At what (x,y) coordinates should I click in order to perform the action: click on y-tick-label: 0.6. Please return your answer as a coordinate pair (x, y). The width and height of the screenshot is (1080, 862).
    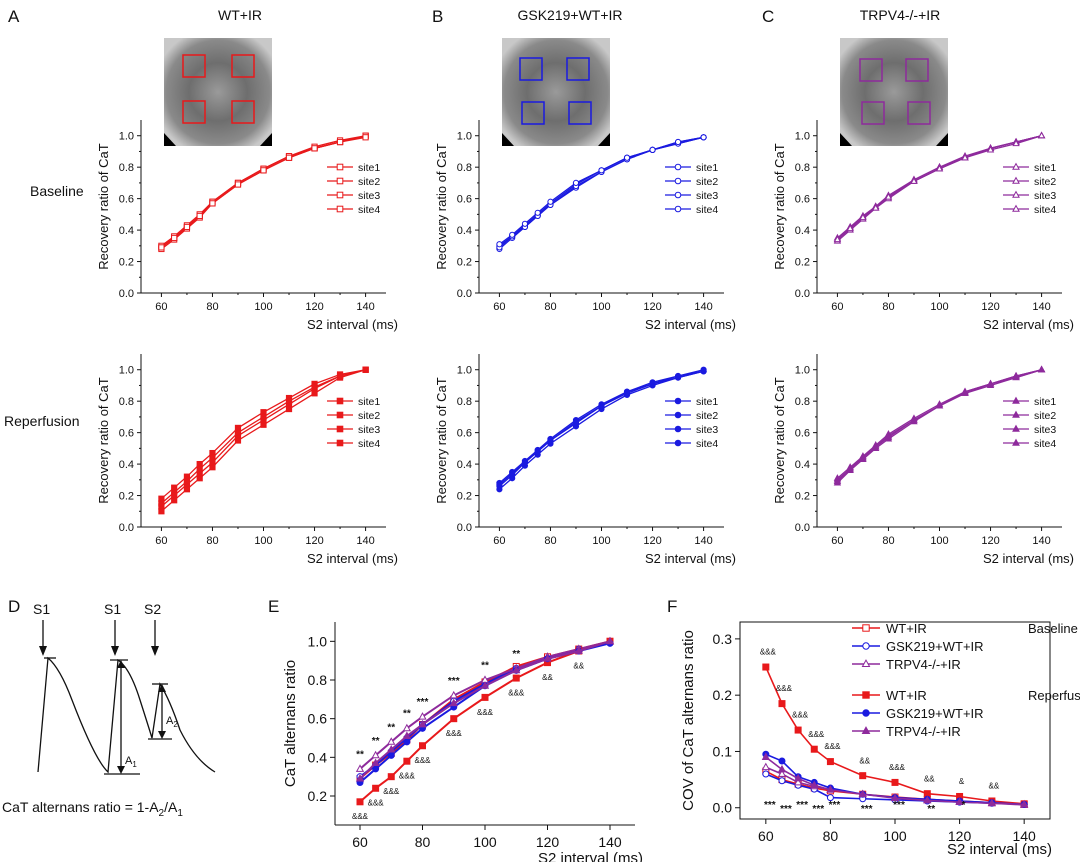
    Looking at the image, I should click on (126, 434).